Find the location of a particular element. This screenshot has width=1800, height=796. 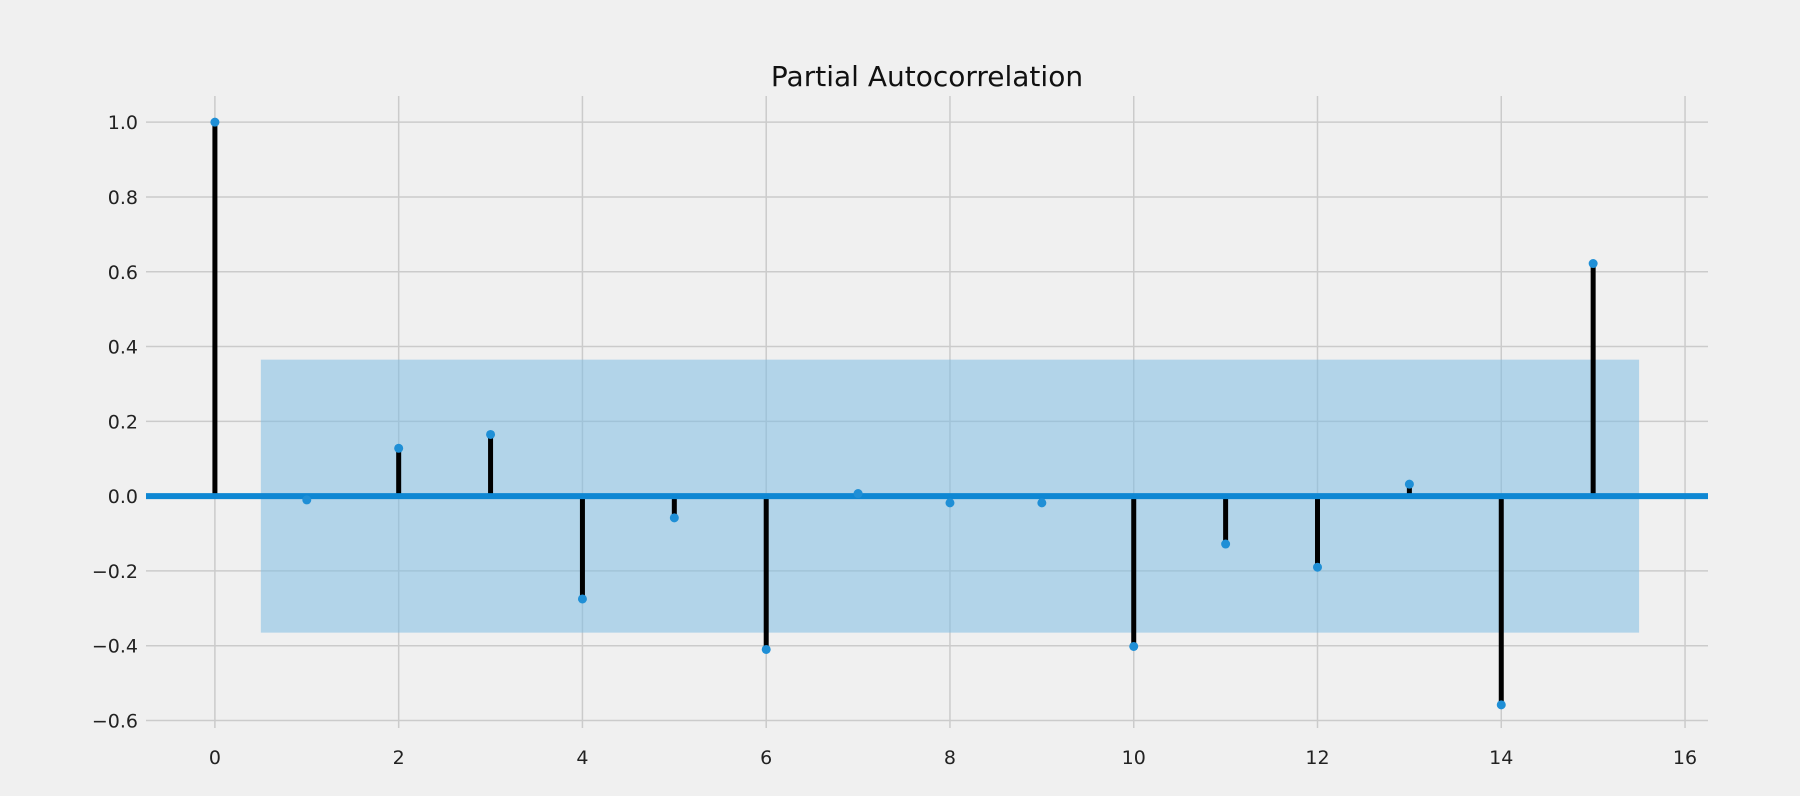

x-tick-label-5: 10 is located at coordinates (1134, 758).